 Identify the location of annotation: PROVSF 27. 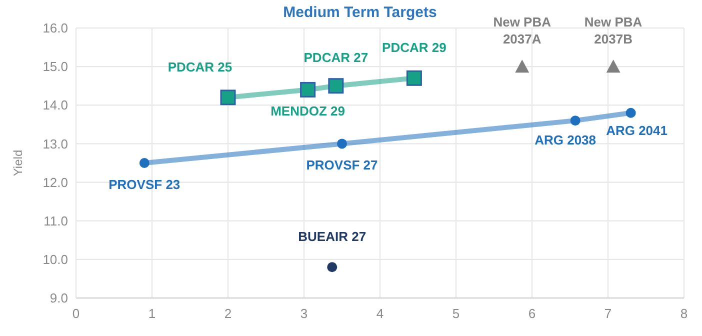
(342, 165).